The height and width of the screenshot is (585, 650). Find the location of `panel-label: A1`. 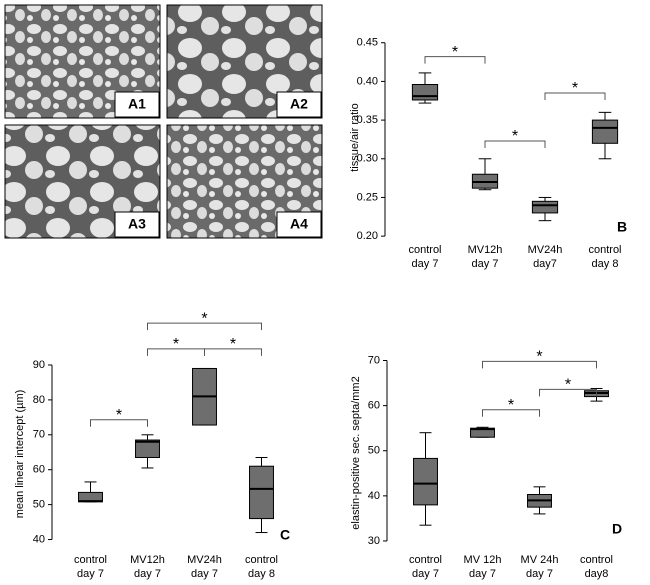

panel-label: A1 is located at coordinates (137, 104).